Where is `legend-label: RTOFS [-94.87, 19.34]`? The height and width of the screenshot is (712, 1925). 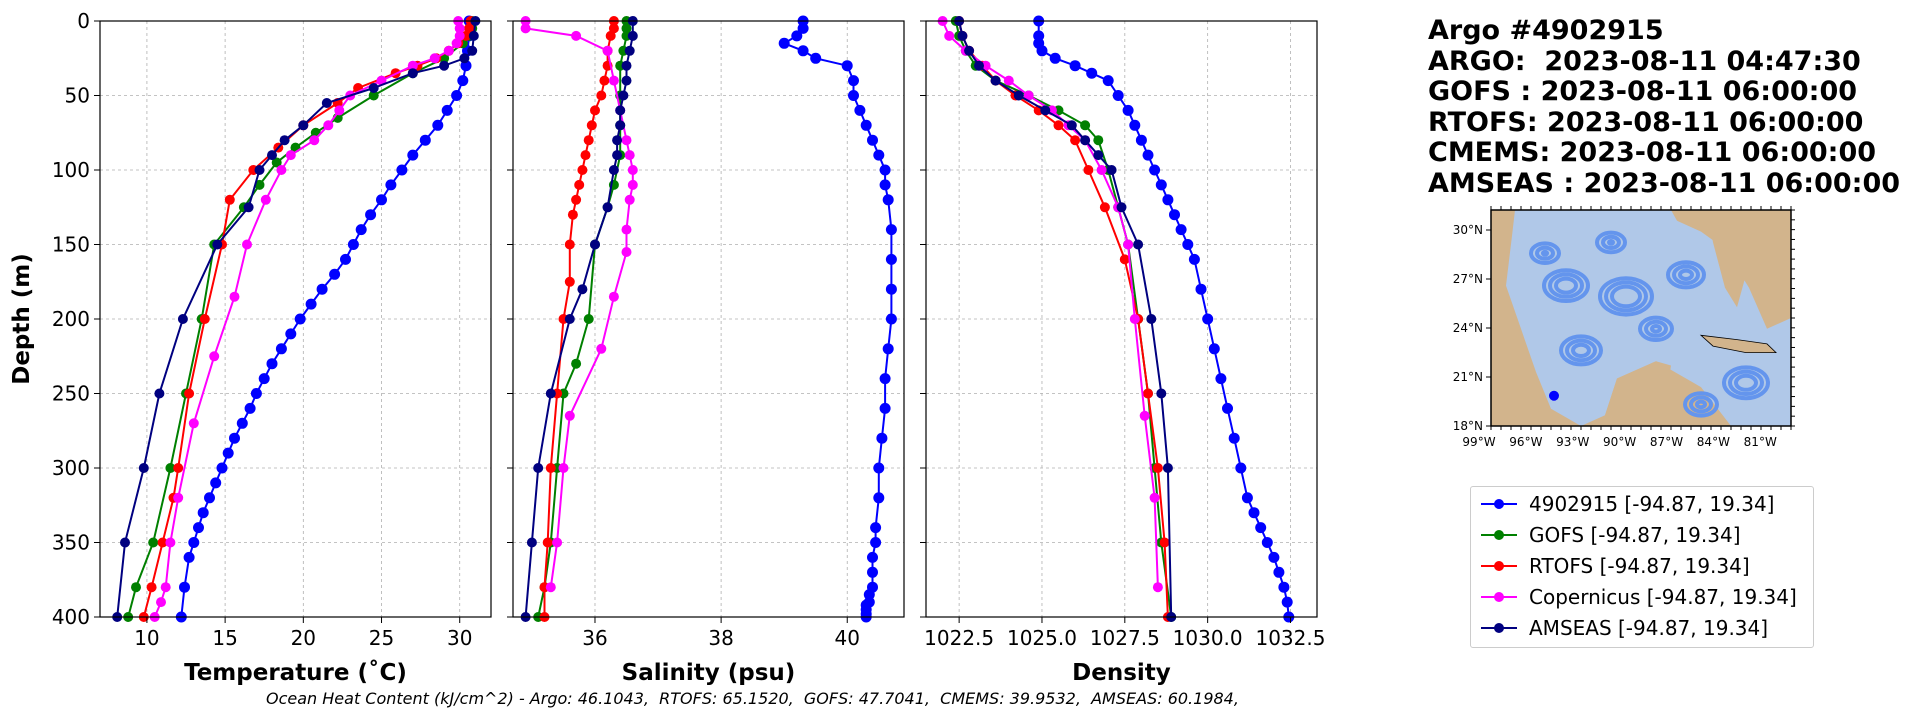
legend-label: RTOFS [-94.87, 19.34] is located at coordinates (1639, 566).